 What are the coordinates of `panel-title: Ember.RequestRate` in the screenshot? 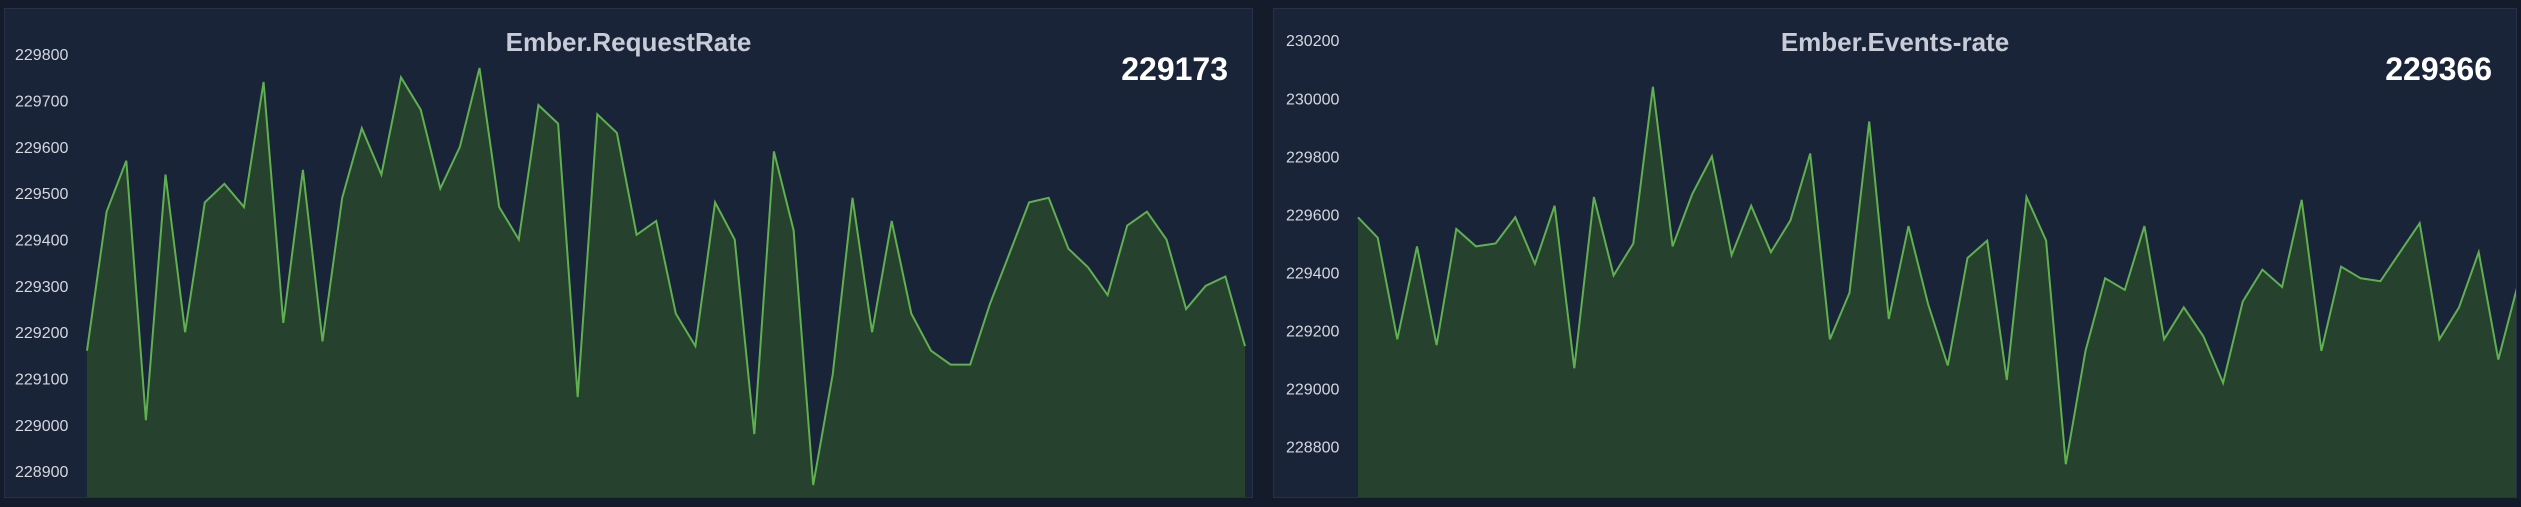 It's located at (628, 42).